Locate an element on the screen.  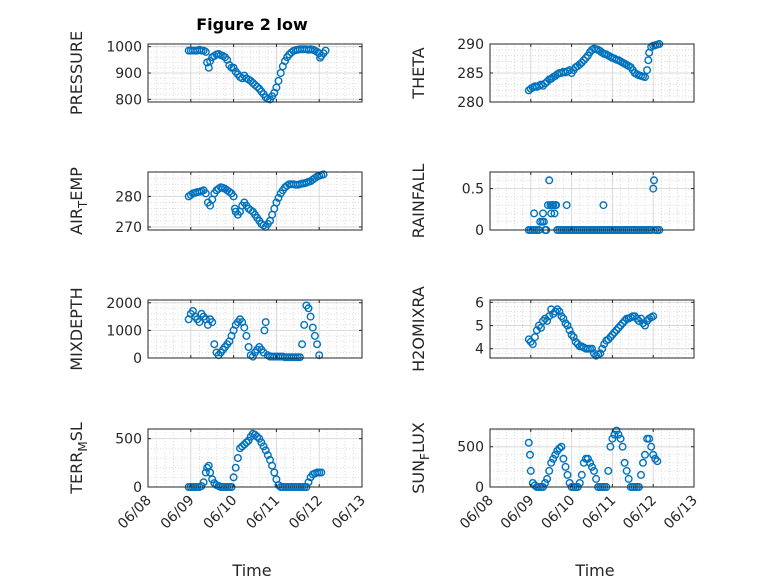
y-axis-label-5: MIXDEPTH is located at coordinates (76, 328).